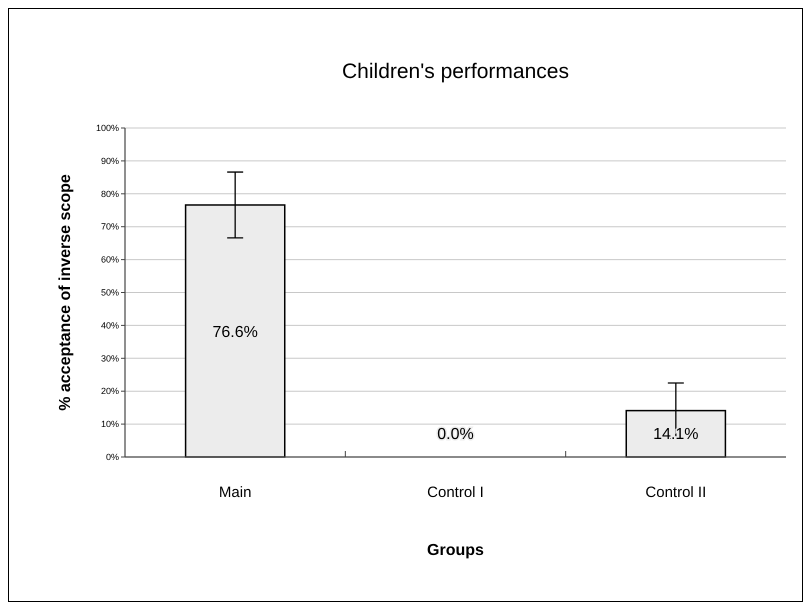 The width and height of the screenshot is (811, 610). What do you see at coordinates (109, 227) in the screenshot?
I see `y-tick-label: 70%` at bounding box center [109, 227].